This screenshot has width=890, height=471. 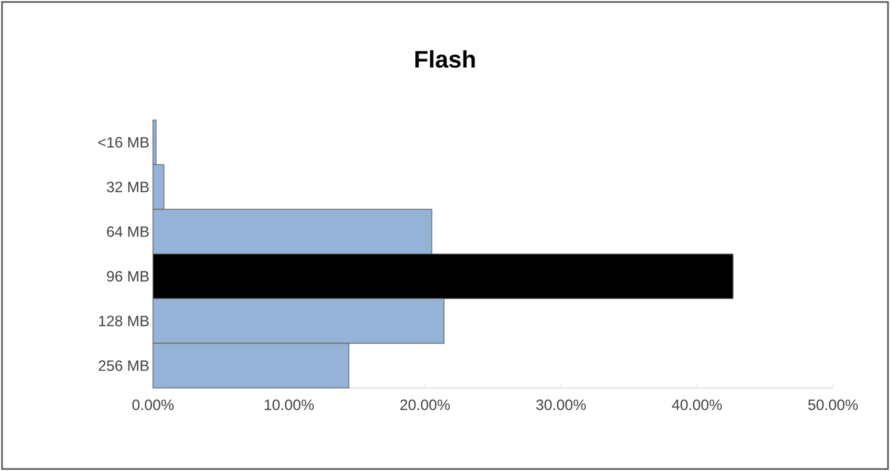 What do you see at coordinates (123, 365) in the screenshot?
I see `y-tick-label: 256 MB` at bounding box center [123, 365].